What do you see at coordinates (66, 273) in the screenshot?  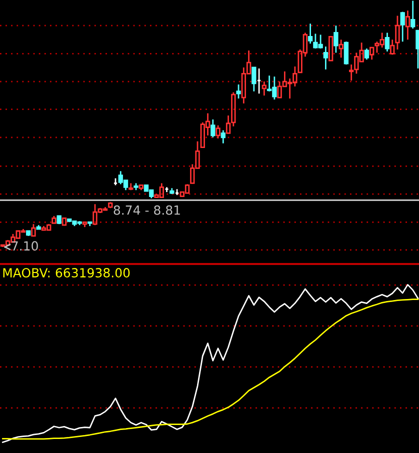 I see `chart-title: MAOBV: 6631938.00` at bounding box center [66, 273].